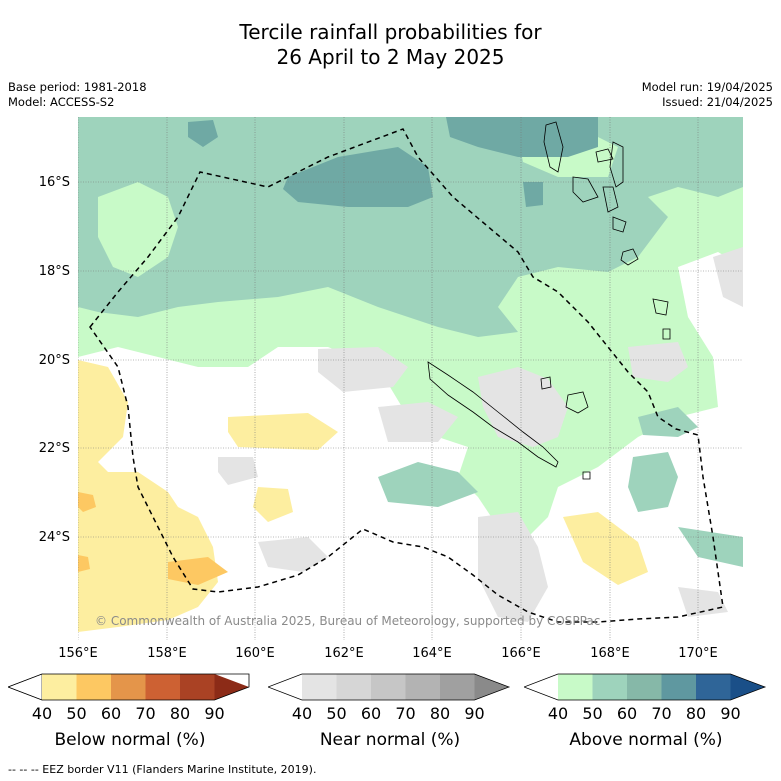  What do you see at coordinates (707, 87) in the screenshot?
I see `model-run: Model run: 19/04/2025` at bounding box center [707, 87].